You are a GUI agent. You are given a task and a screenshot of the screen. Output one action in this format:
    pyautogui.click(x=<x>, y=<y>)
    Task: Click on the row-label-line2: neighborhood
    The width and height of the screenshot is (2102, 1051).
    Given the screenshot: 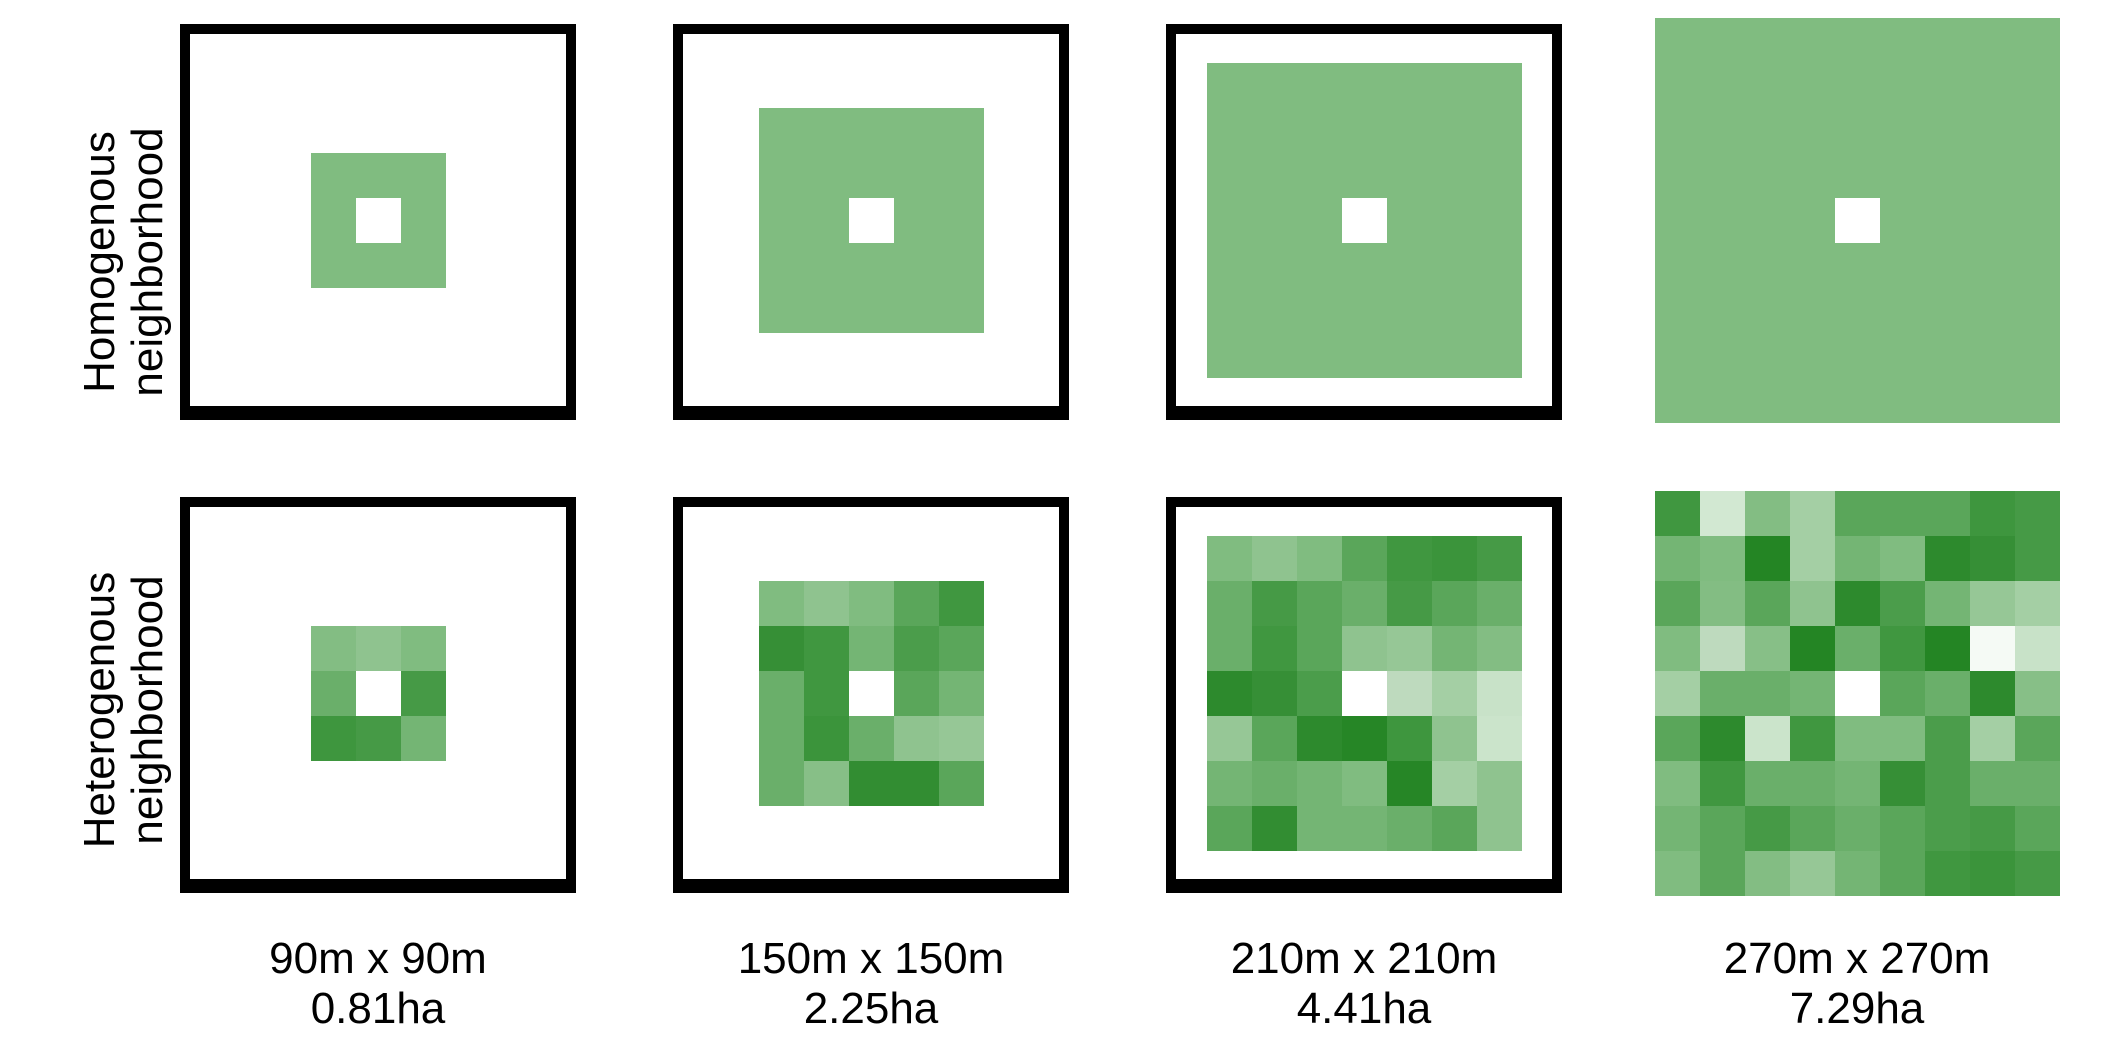 What is the action you would take?
    pyautogui.click(x=147, y=710)
    